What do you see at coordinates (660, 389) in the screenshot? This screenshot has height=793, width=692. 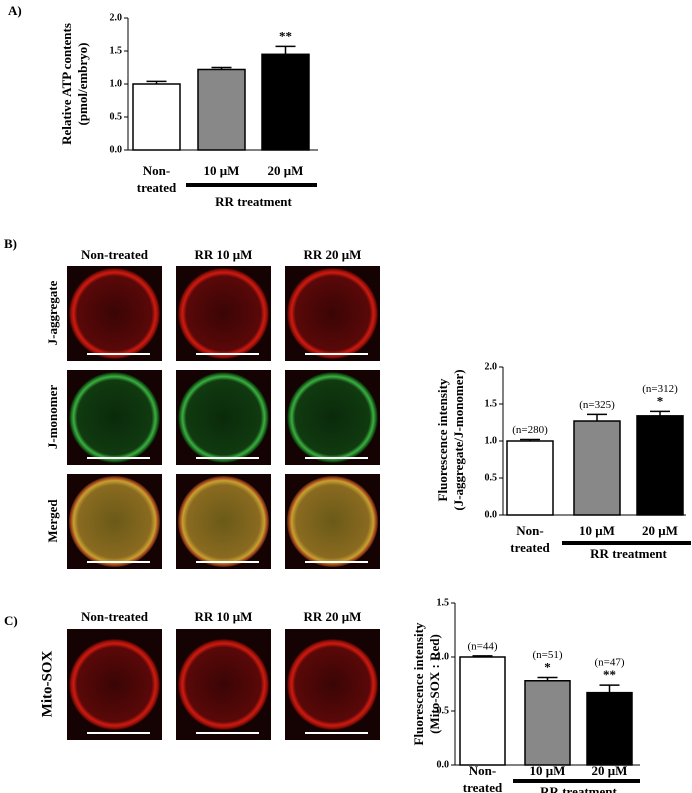 I see `sample-size: (n=312)` at bounding box center [660, 389].